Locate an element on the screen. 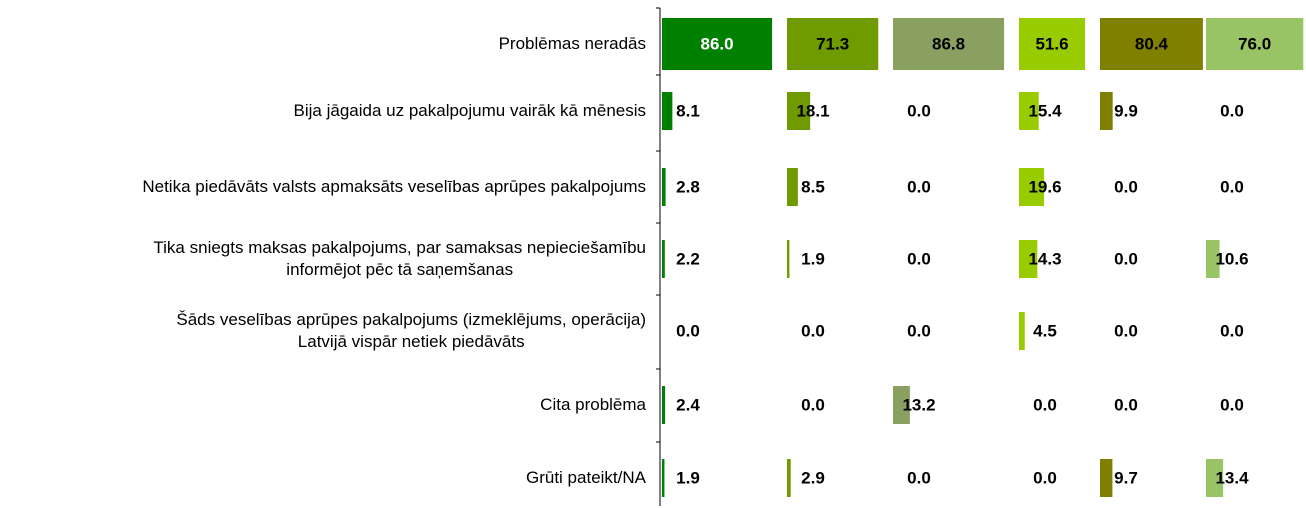  category-label: Cita problēma is located at coordinates (593, 404).